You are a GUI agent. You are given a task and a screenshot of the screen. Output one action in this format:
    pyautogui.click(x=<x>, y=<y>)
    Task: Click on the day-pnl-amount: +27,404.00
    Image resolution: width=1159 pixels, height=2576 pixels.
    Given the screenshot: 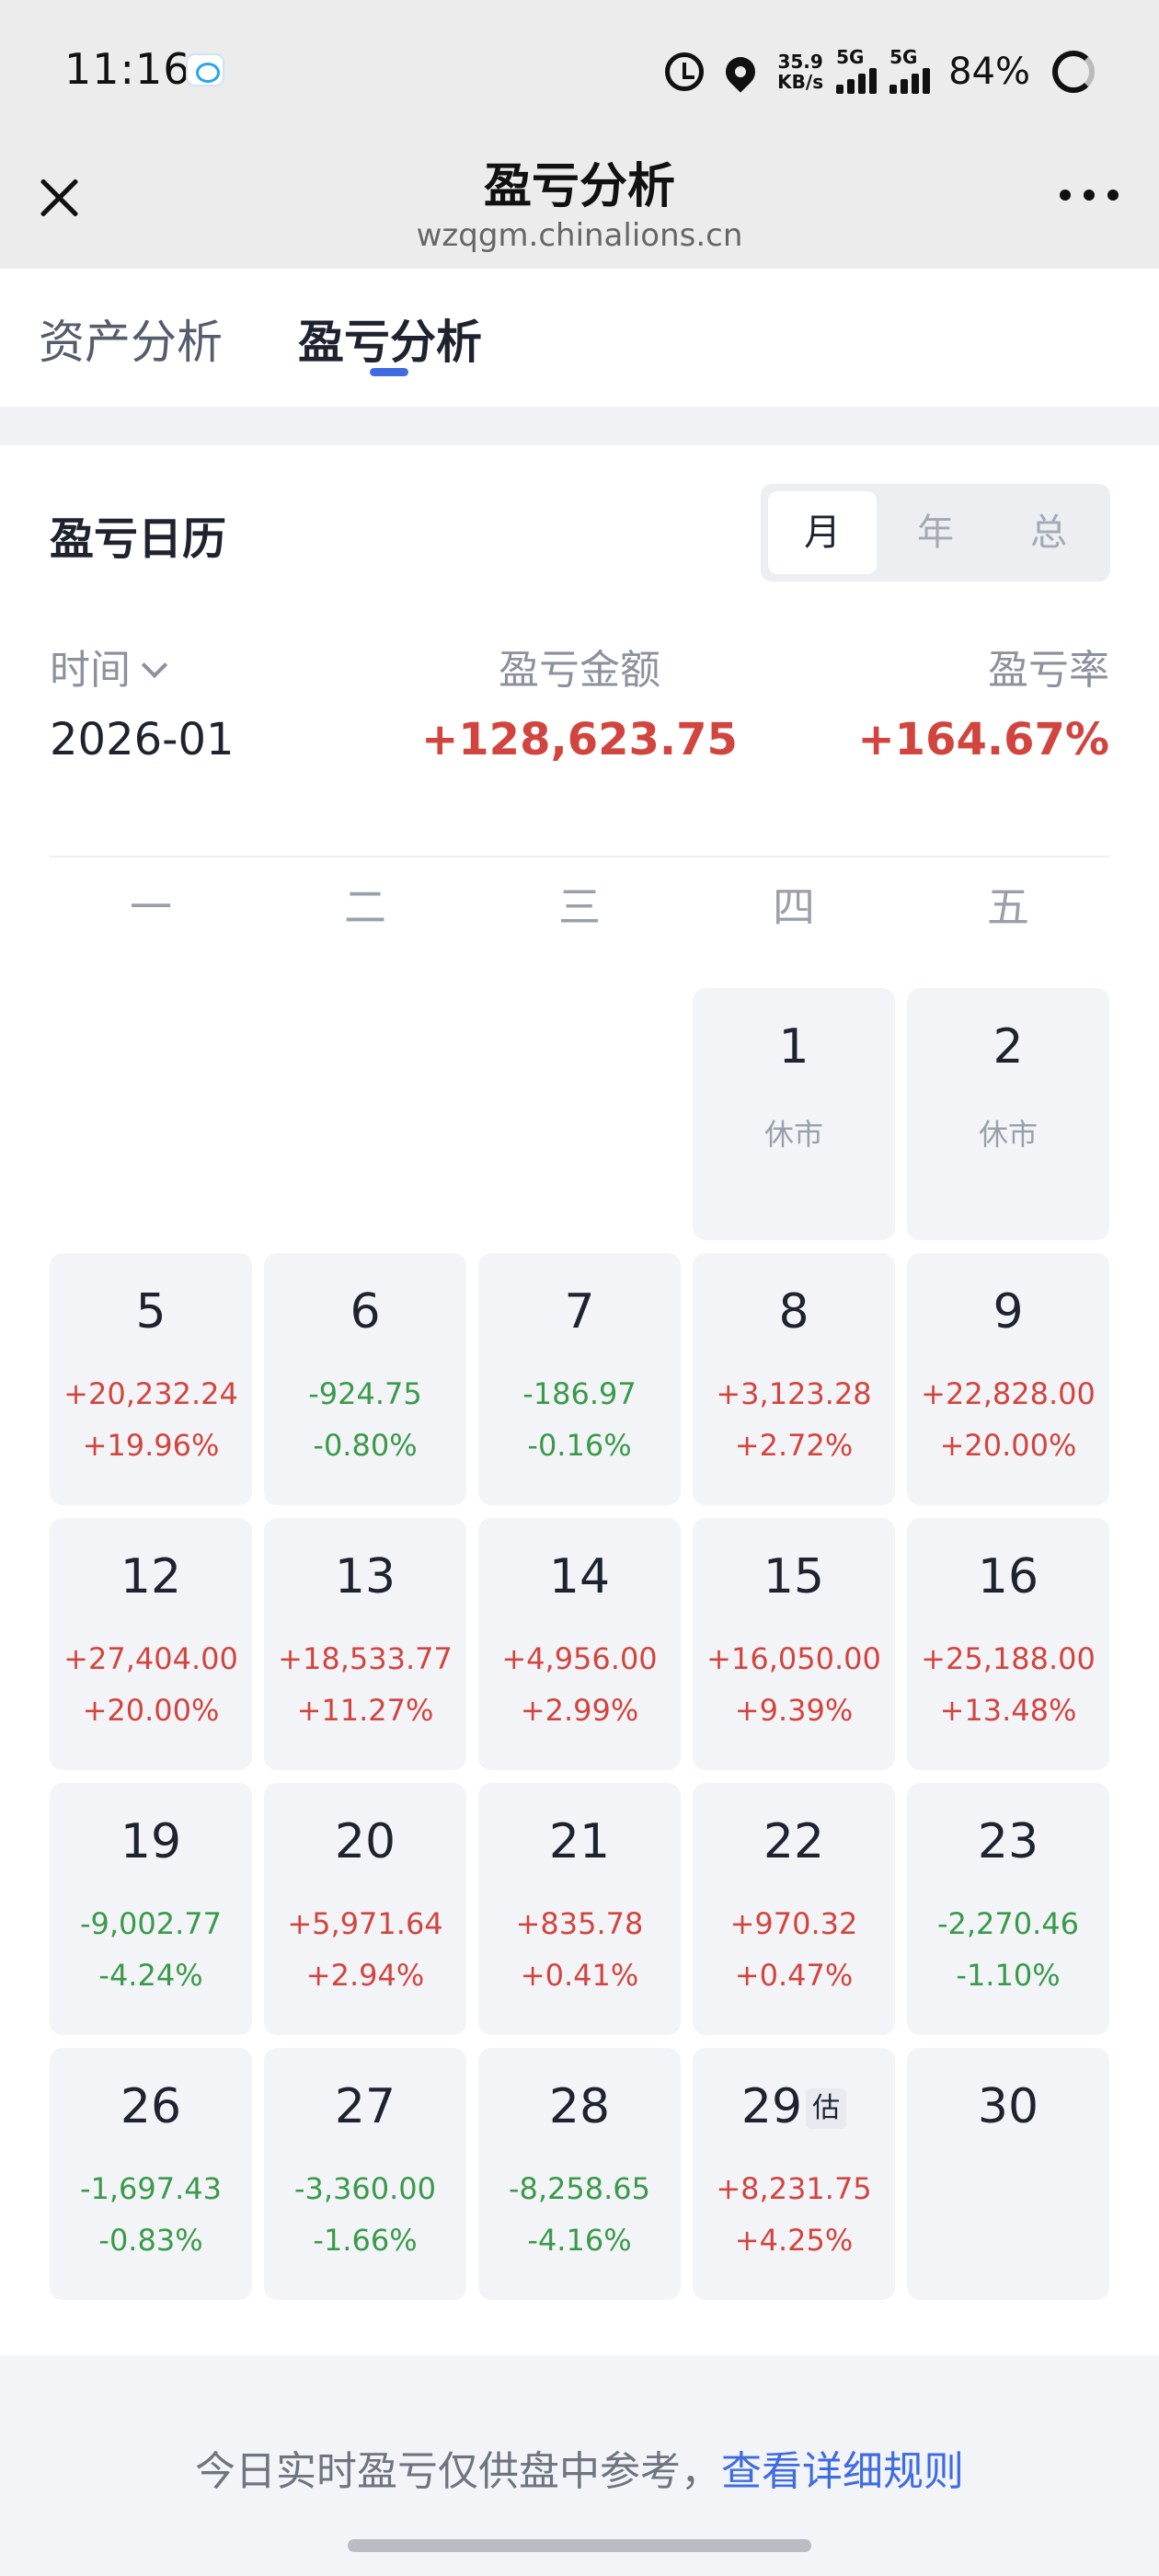 What is the action you would take?
    pyautogui.click(x=150, y=1658)
    